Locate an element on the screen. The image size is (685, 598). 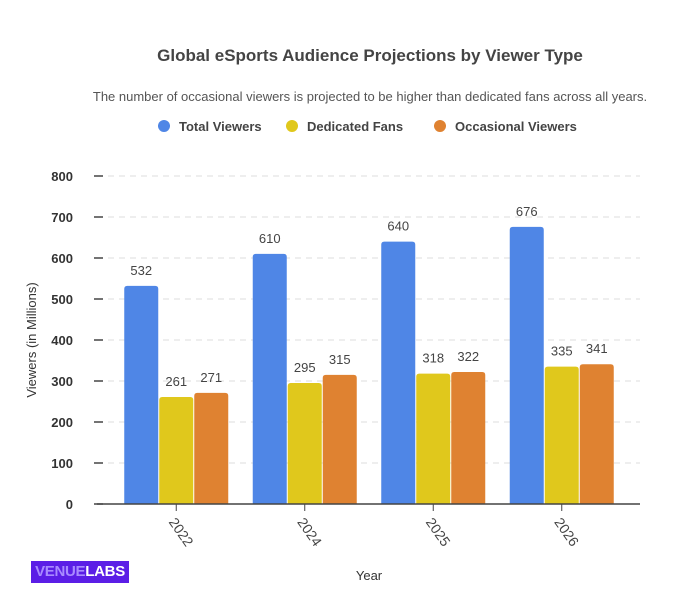
data-label: 318 is located at coordinates (433, 358).